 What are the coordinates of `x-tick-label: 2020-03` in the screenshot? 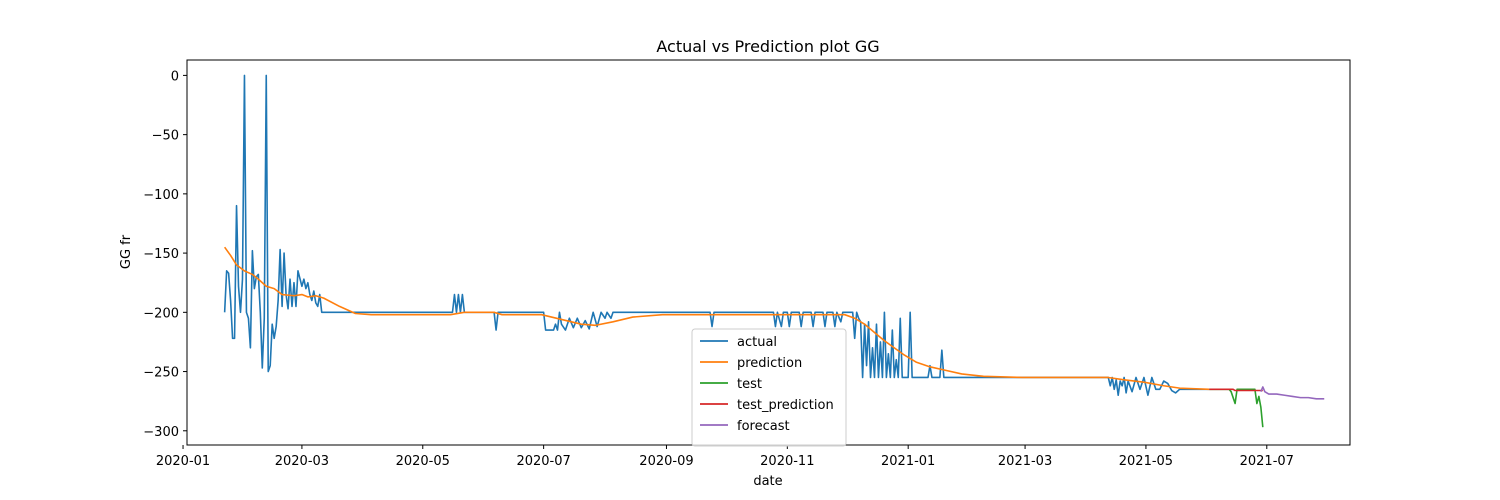 It's located at (302, 461).